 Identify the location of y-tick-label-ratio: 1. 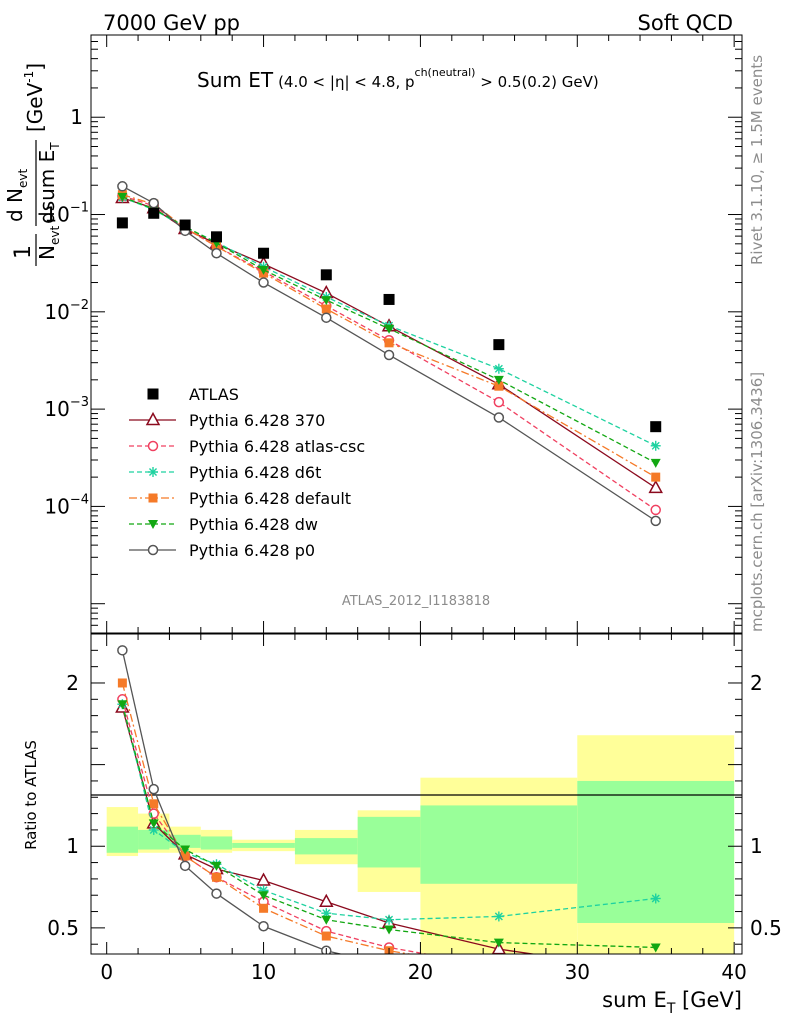
(72, 846).